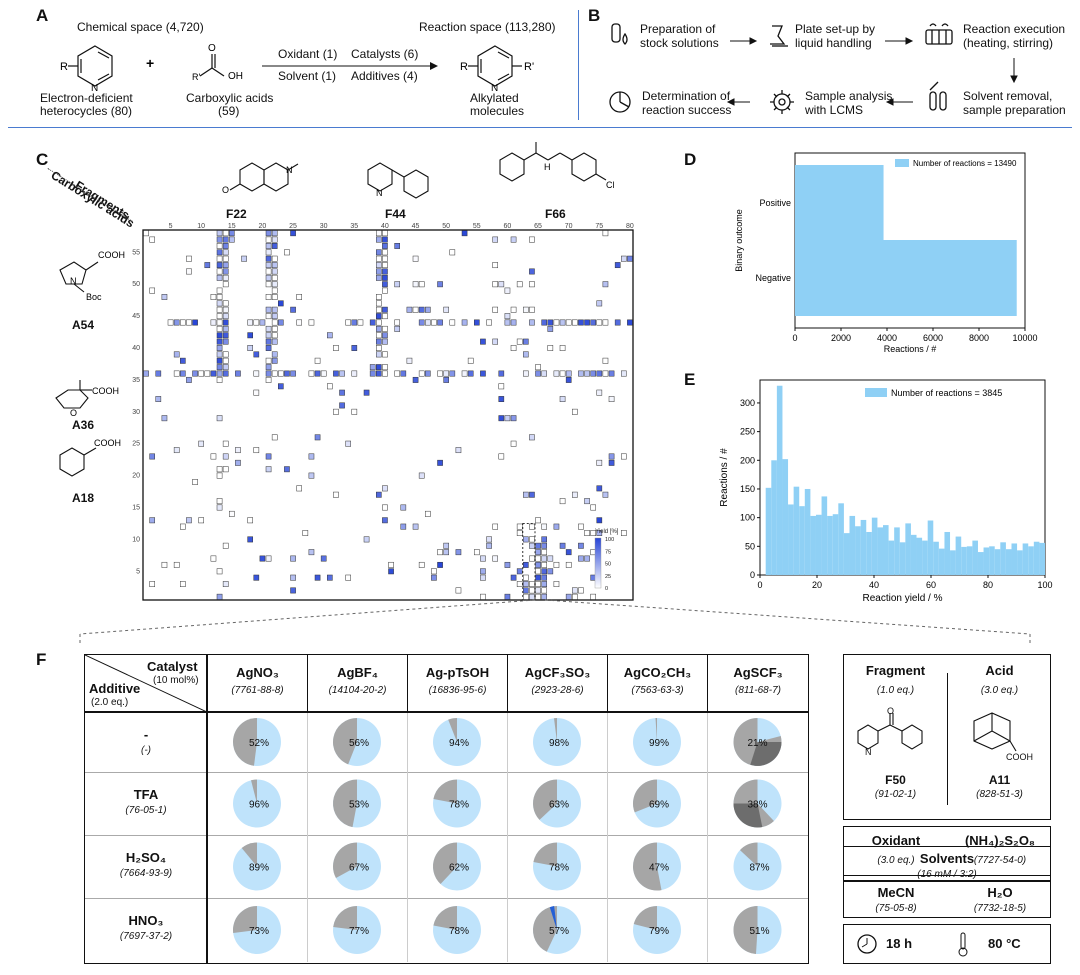 This screenshot has height=975, width=1080. Describe the element at coordinates (849, 96) in the screenshot. I see `step-5-line-1: Sample analysis` at that location.